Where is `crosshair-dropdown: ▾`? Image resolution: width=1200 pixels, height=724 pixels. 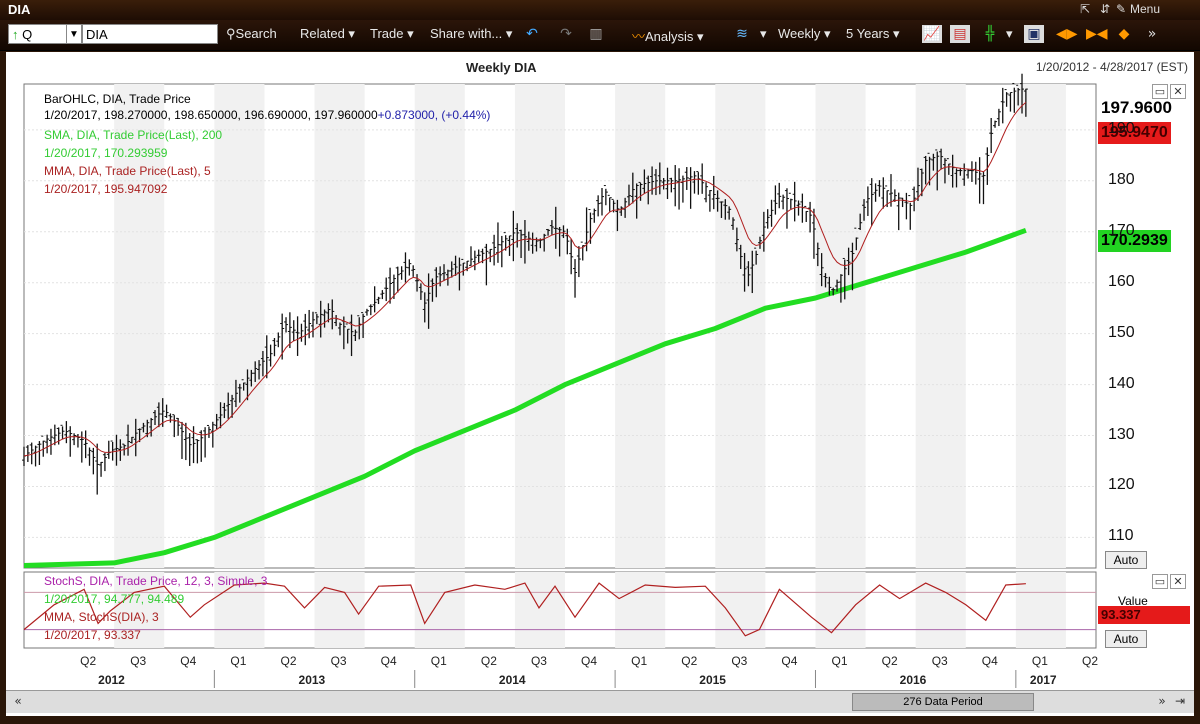
crosshair-dropdown: ▾ is located at coordinates (1009, 33).